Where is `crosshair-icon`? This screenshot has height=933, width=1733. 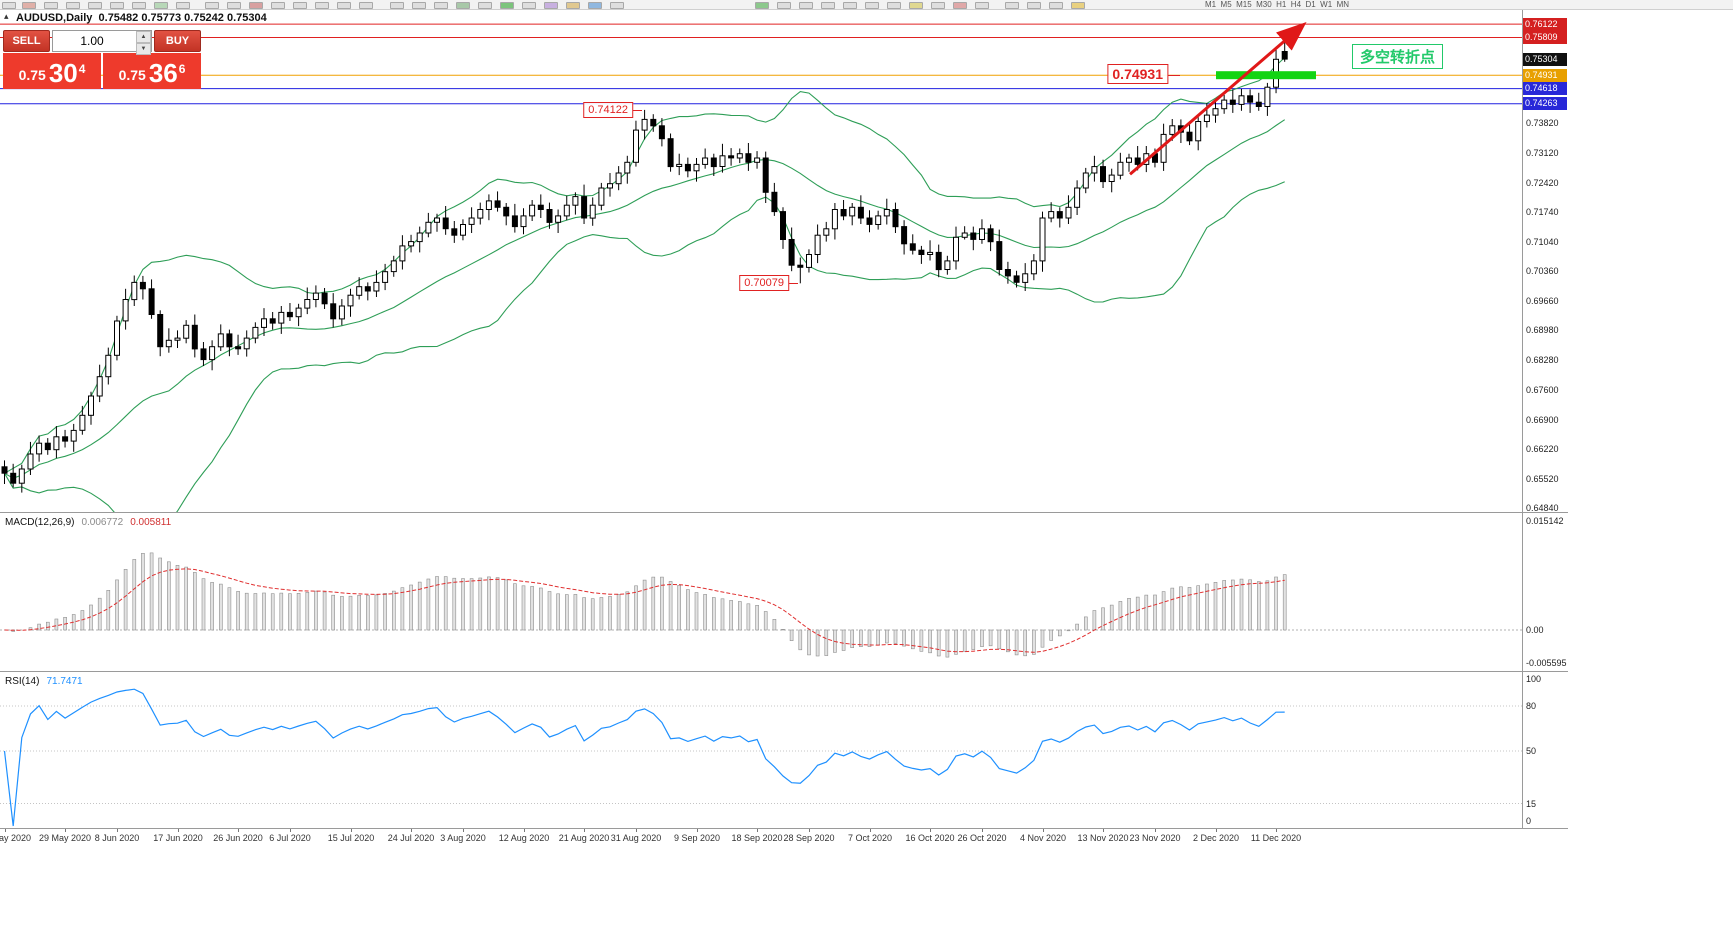 crosshair-icon is located at coordinates (234, 5).